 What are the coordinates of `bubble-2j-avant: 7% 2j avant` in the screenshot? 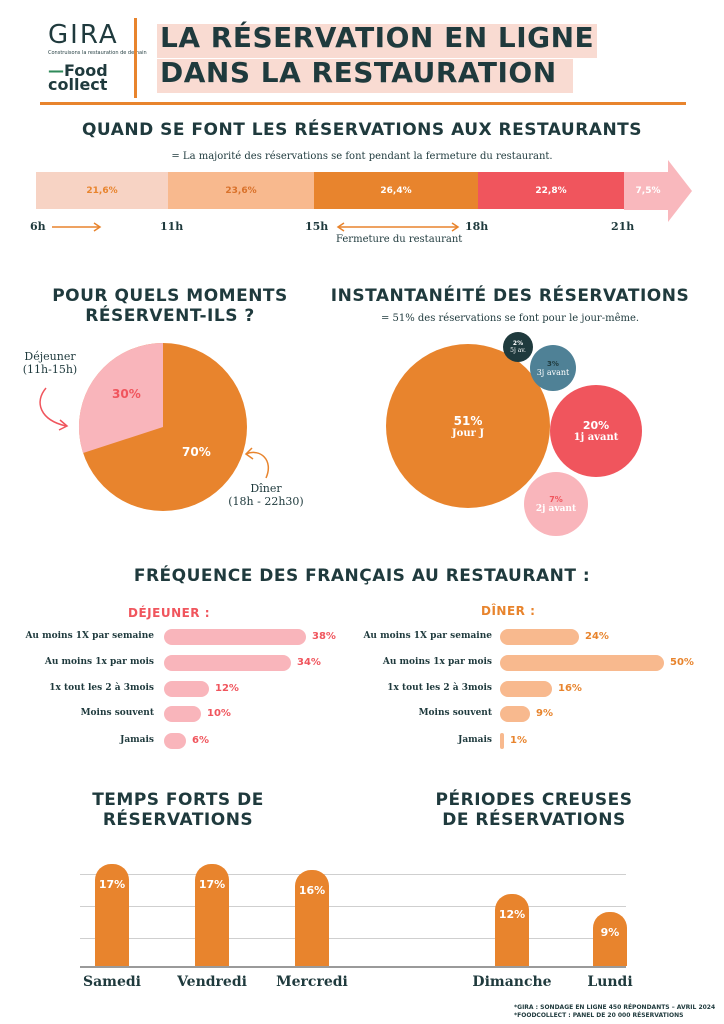 It's located at (556, 504).